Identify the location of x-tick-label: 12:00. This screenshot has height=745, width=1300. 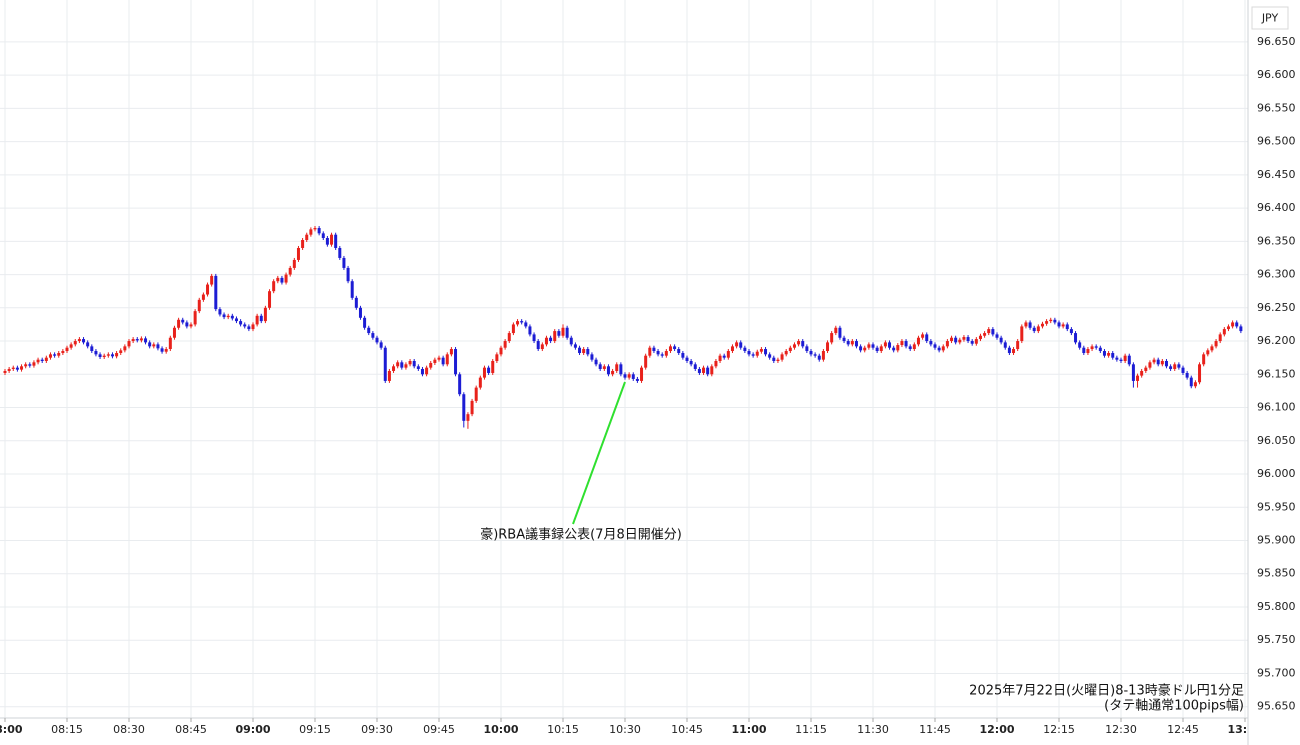
(996, 729).